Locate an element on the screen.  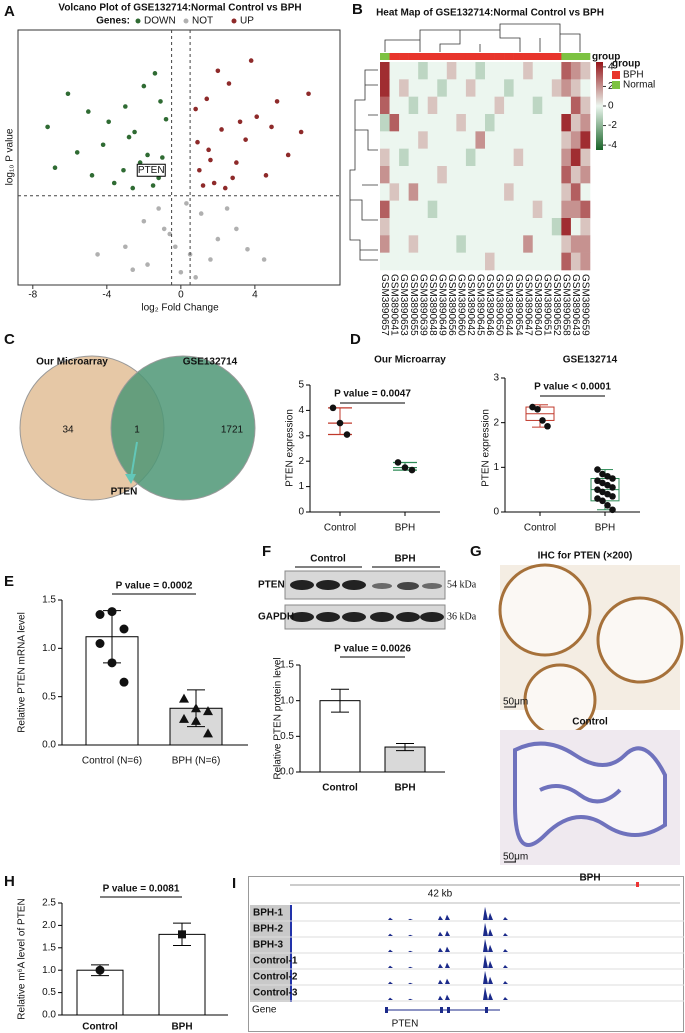
column-label: GSM3890639 is located at coordinates (422, 305).